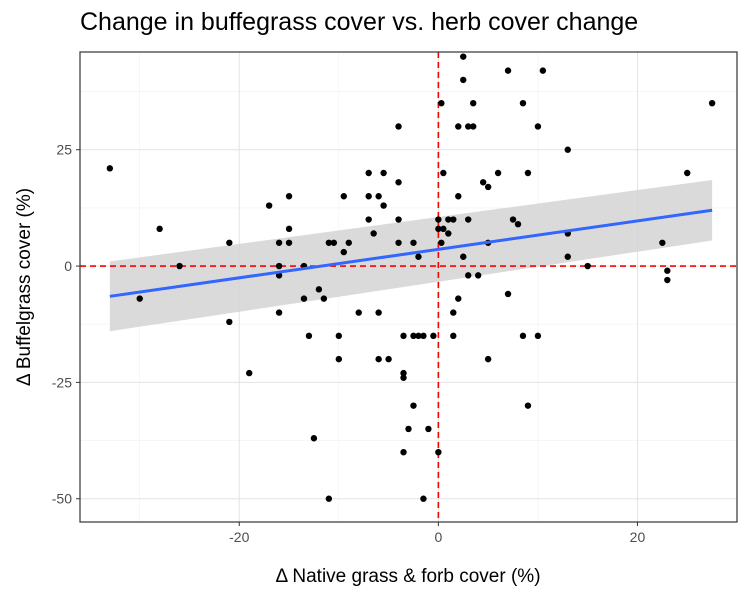 The width and height of the screenshot is (750, 600). I want to click on x-tick-label: 0, so click(438, 537).